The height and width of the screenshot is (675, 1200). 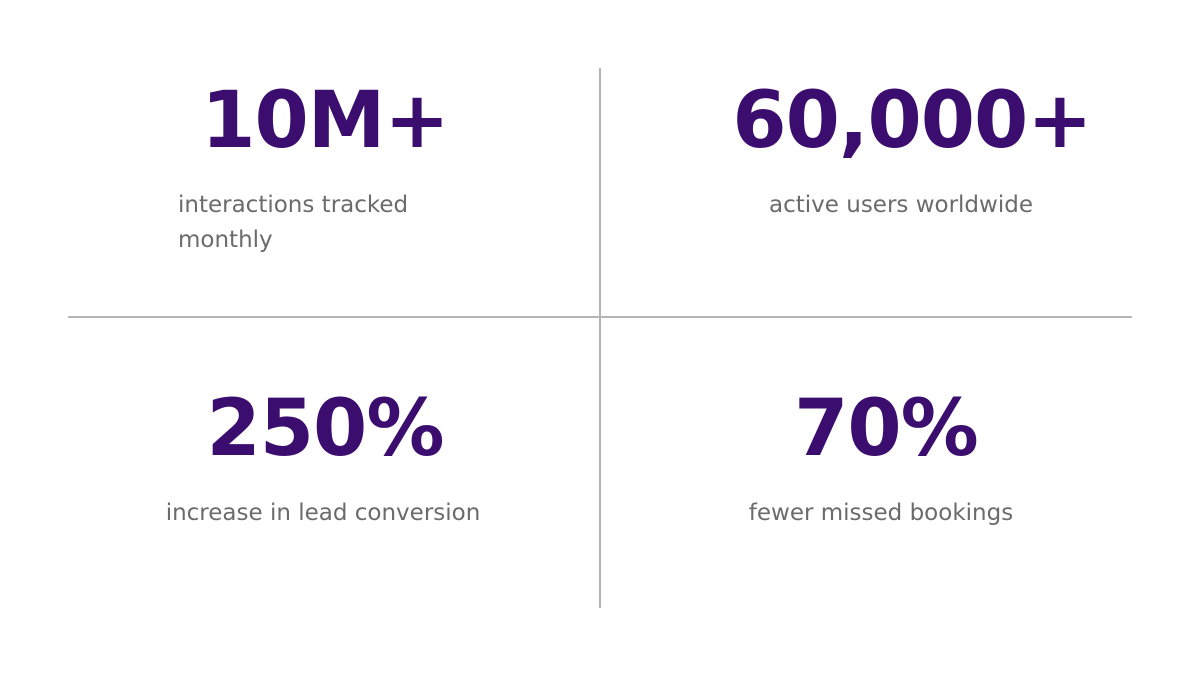 I want to click on stat-value: 10M+, so click(x=325, y=121).